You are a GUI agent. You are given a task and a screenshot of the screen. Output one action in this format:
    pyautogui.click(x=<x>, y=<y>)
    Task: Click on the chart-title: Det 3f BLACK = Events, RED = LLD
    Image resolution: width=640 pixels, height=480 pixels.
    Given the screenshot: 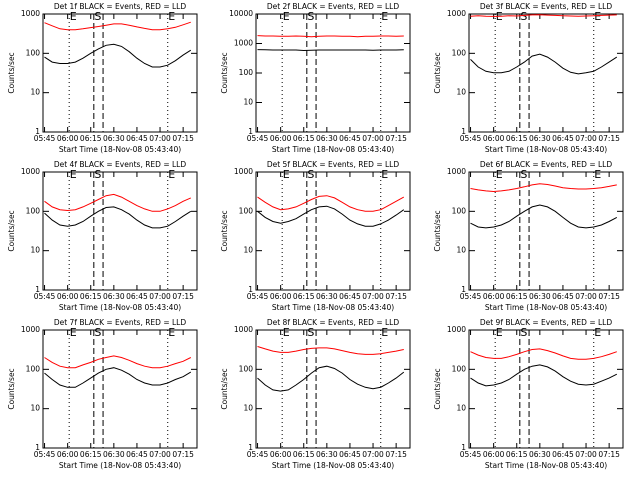 What is the action you would take?
    pyautogui.click(x=546, y=6)
    